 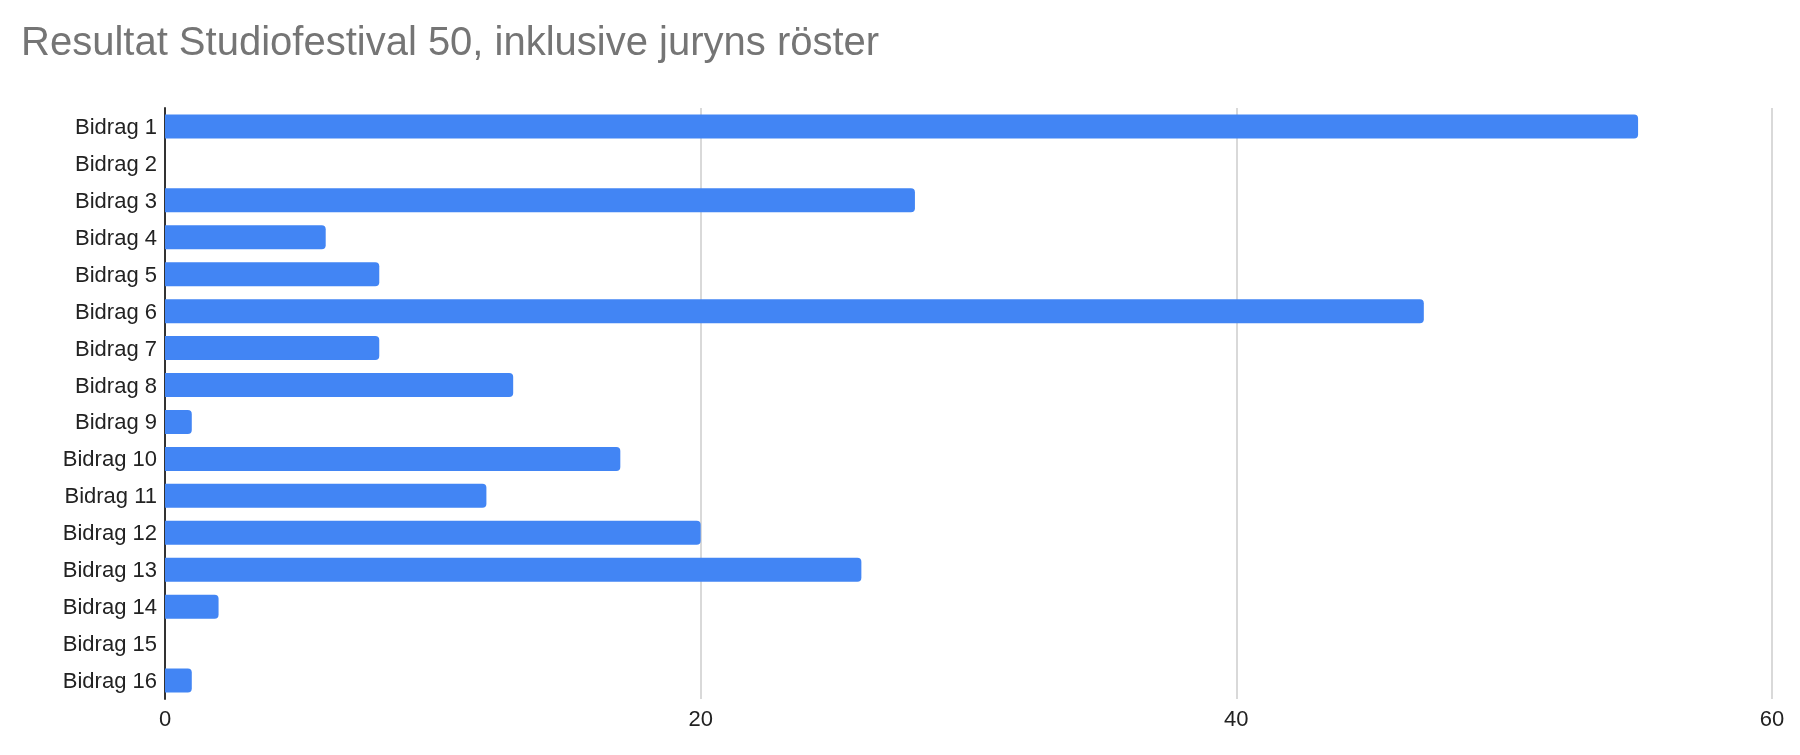 What do you see at coordinates (116, 200) in the screenshot?
I see `y-tick-label: Bidrag 3` at bounding box center [116, 200].